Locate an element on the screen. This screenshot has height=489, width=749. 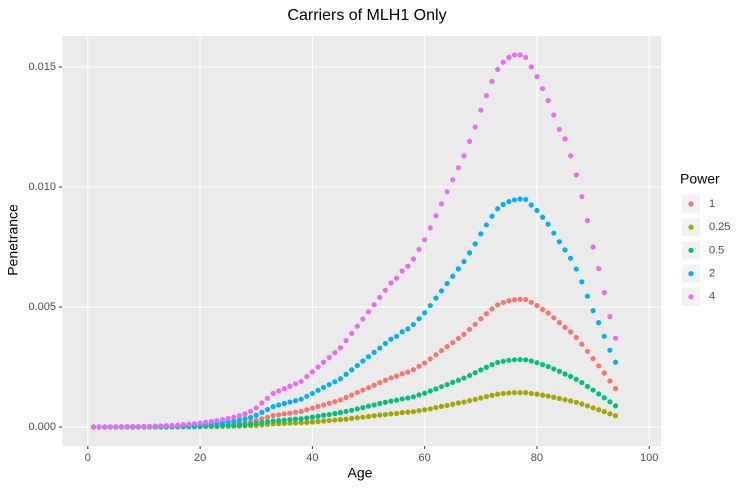
x-tick-label: 80 is located at coordinates (537, 458).